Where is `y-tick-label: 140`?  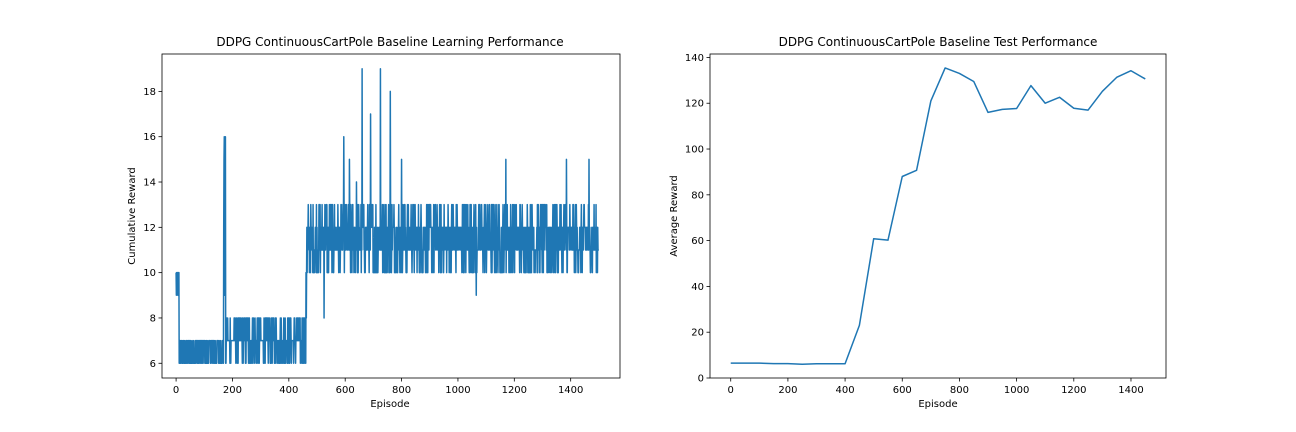
y-tick-label: 140 is located at coordinates (694, 58).